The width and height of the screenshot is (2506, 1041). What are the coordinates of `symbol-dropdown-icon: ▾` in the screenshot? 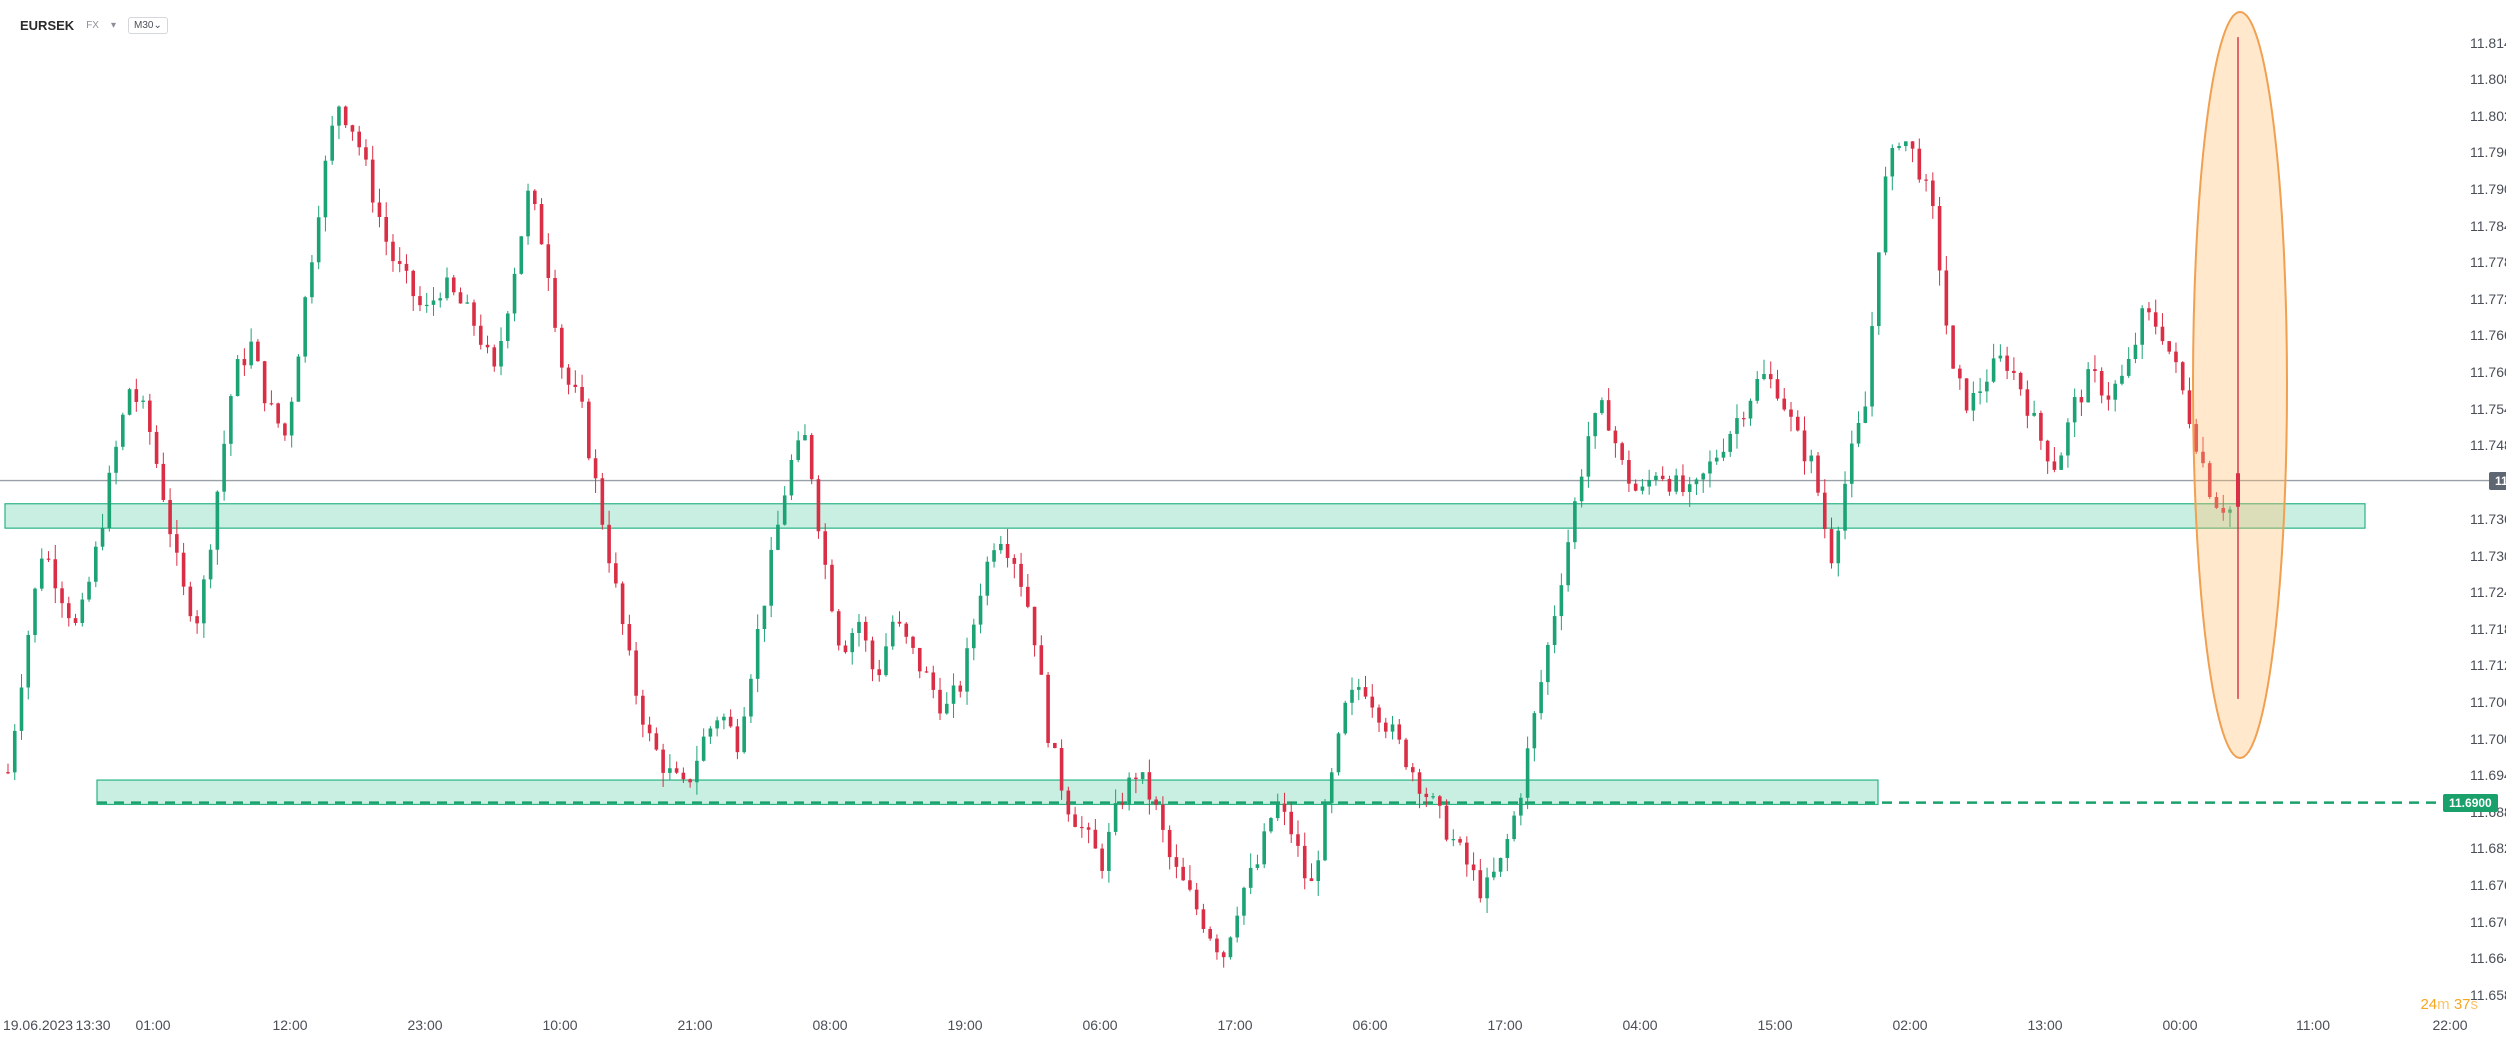 It's located at (113, 25).